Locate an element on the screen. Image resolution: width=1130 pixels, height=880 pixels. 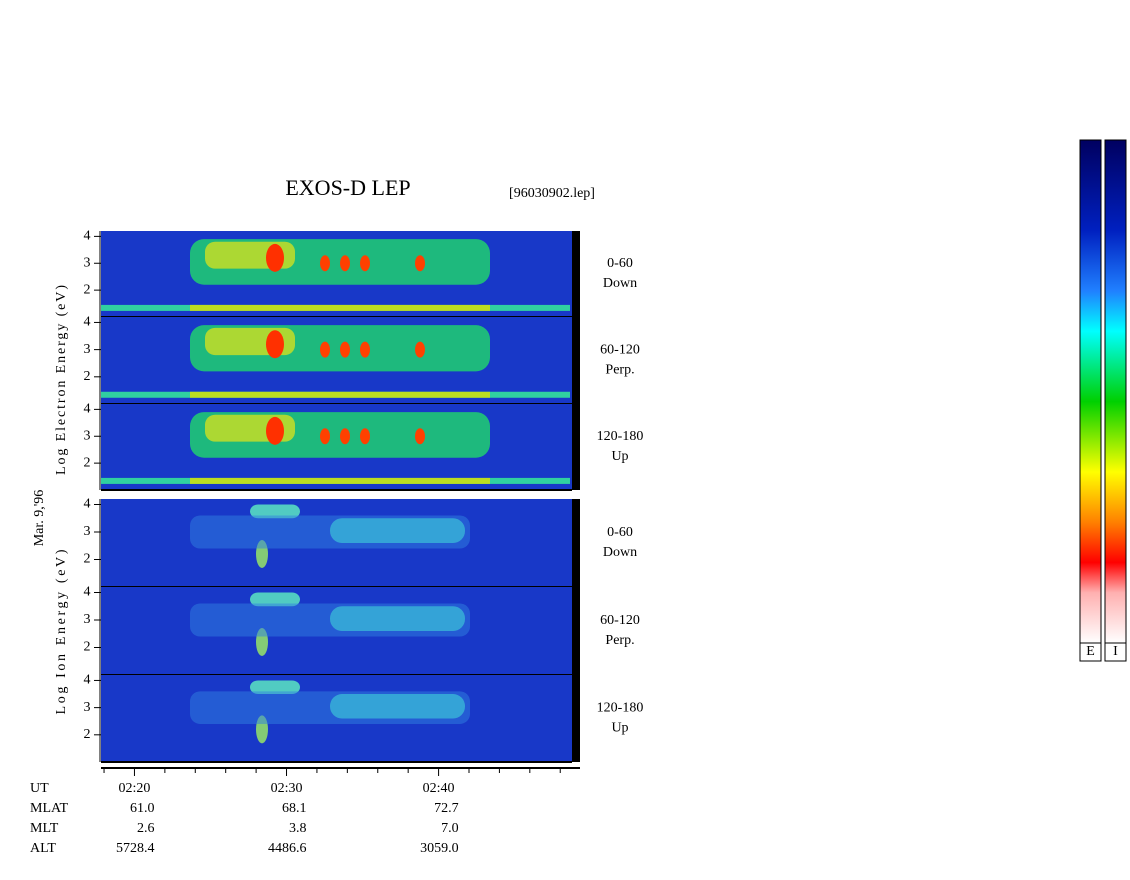
y-axis-label: Log Ion Energy (eV) is located at coordinates (61, 631).